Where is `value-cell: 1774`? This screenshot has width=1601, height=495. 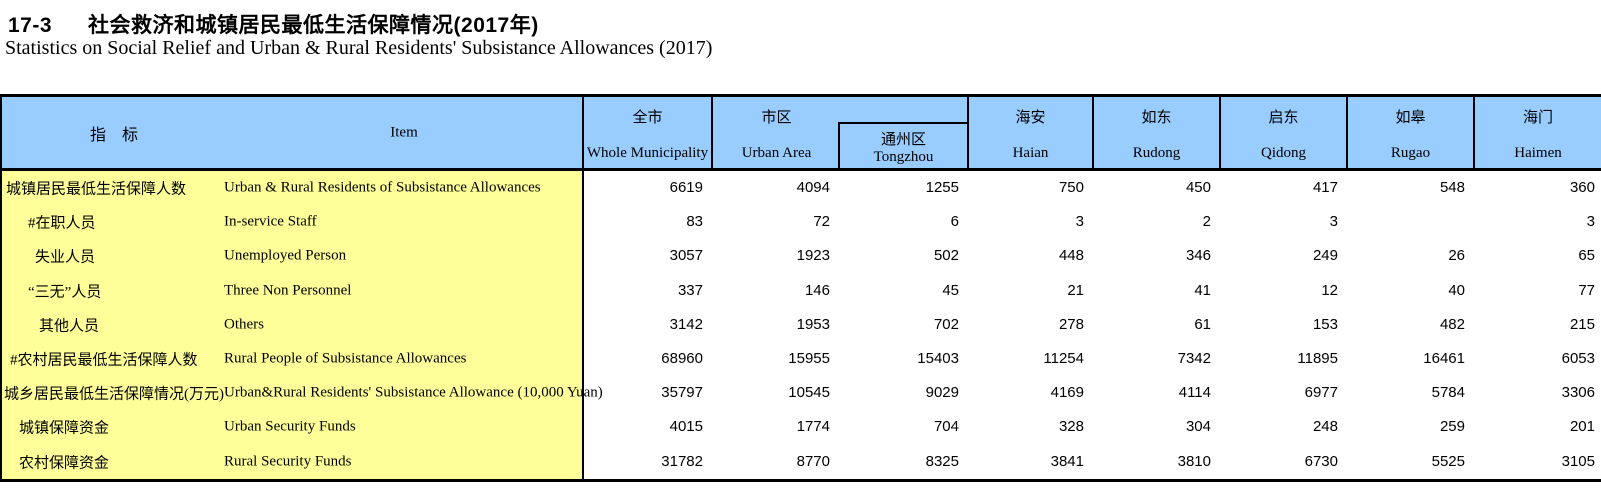 value-cell: 1774 is located at coordinates (813, 427).